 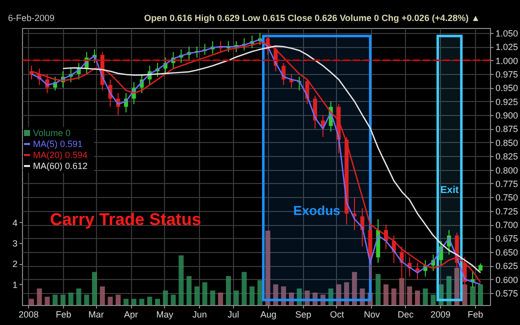 What do you see at coordinates (60, 166) in the screenshot?
I see `text: MA(60) 0.612` at bounding box center [60, 166].